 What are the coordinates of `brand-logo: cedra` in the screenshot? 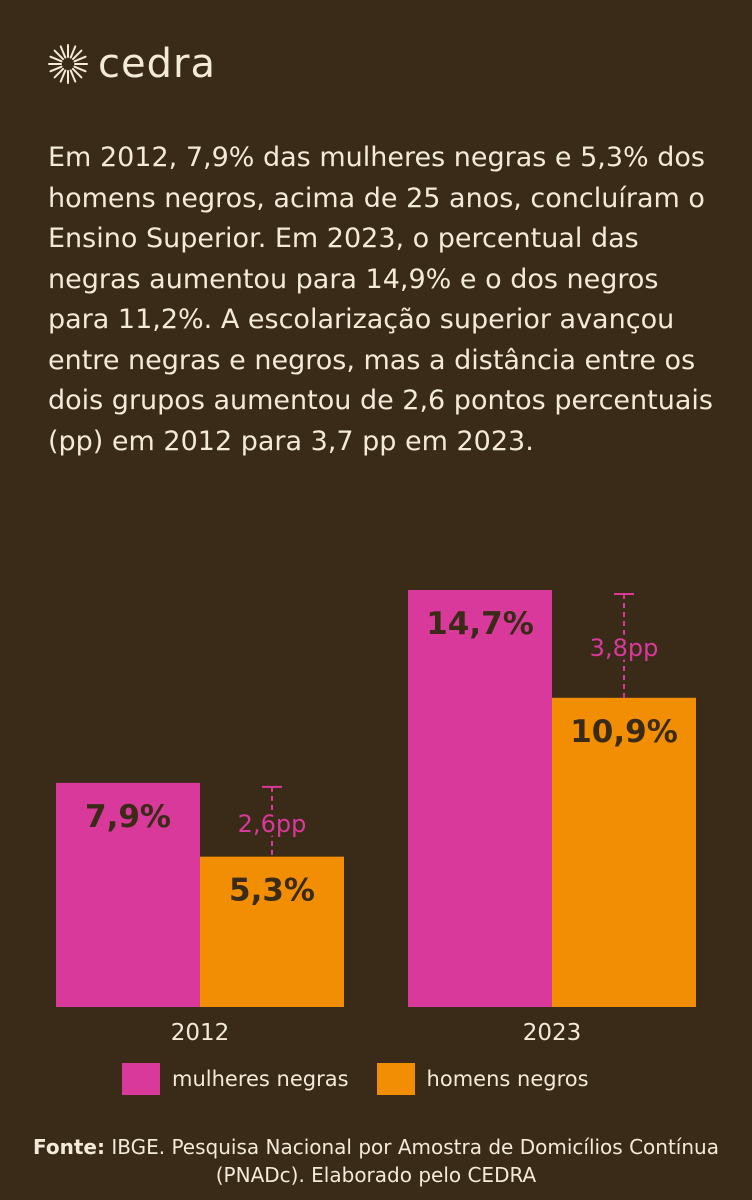 It's located at (131, 64).